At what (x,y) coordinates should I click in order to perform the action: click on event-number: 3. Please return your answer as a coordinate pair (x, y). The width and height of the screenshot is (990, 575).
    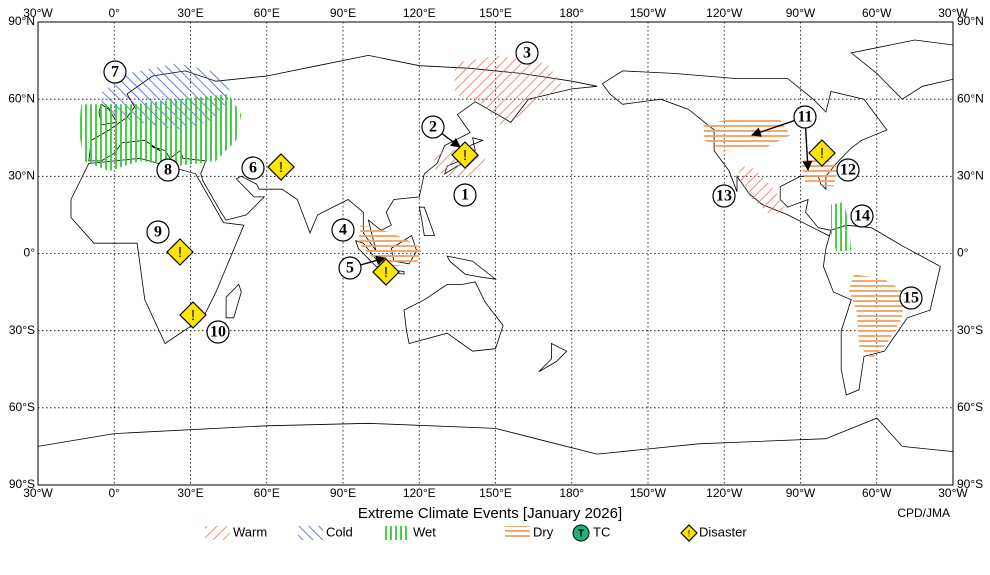
    Looking at the image, I should click on (527, 53).